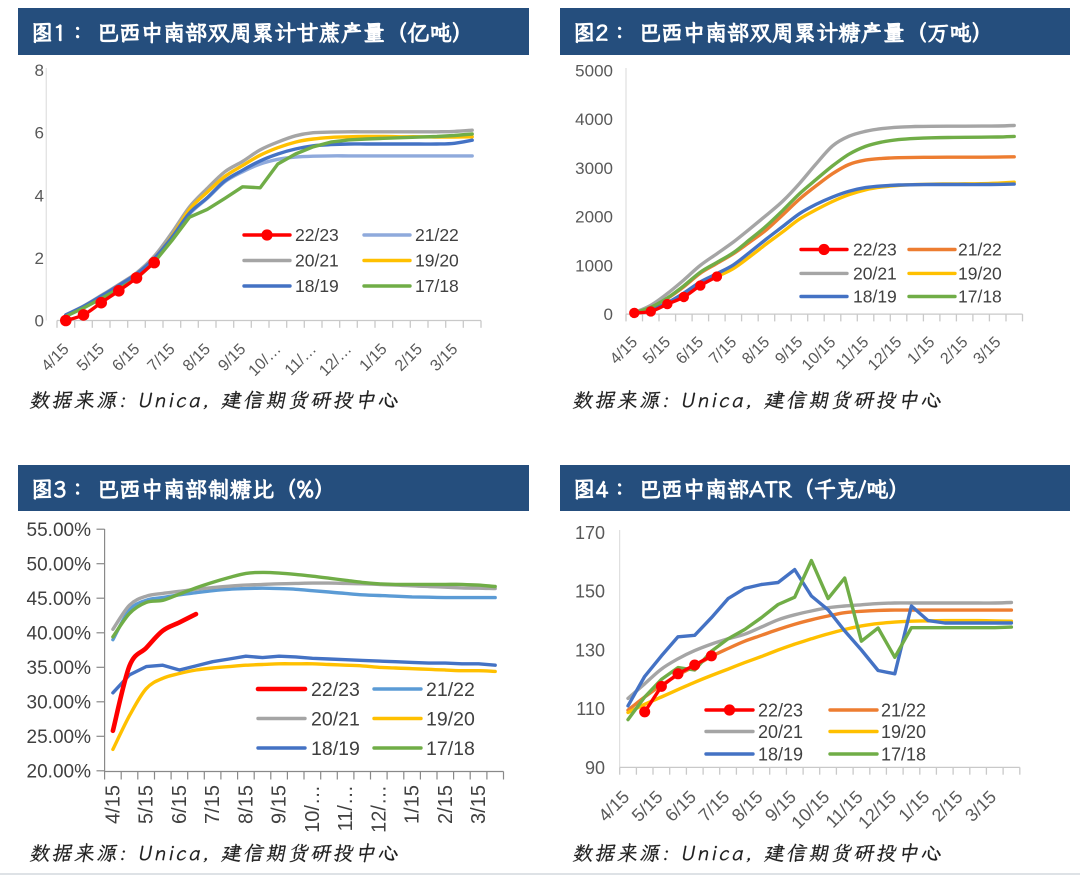 Image resolution: width=1080 pixels, height=875 pixels. Describe the element at coordinates (479, 804) in the screenshot. I see `svg-text: 3/15` at that location.